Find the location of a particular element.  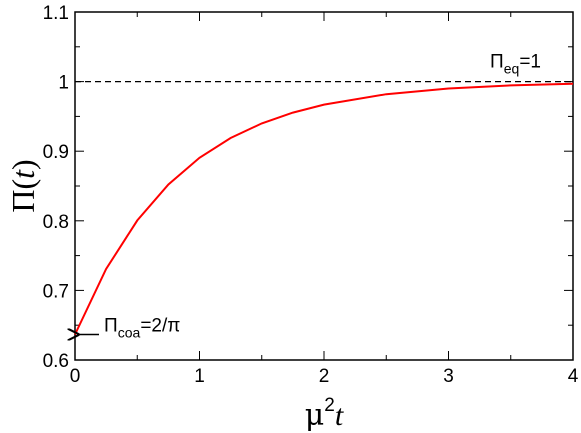

annotation-label: Πcoa=2/π is located at coordinates (142, 328).